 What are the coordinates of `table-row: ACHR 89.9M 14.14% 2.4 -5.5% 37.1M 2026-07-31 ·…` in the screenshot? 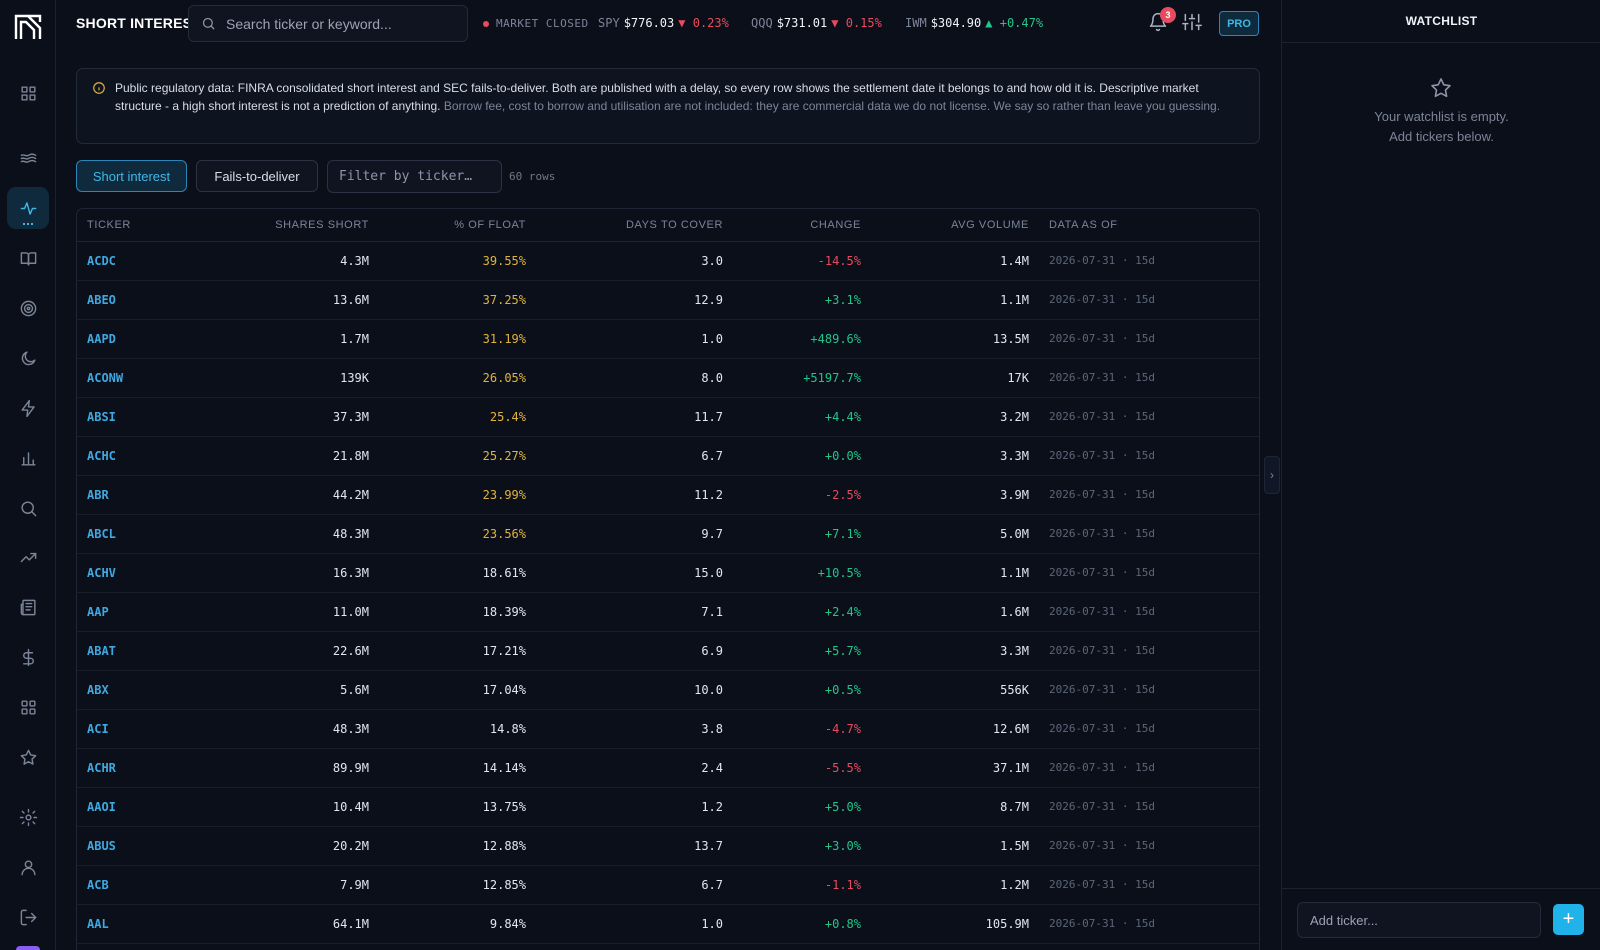 It's located at (668, 768).